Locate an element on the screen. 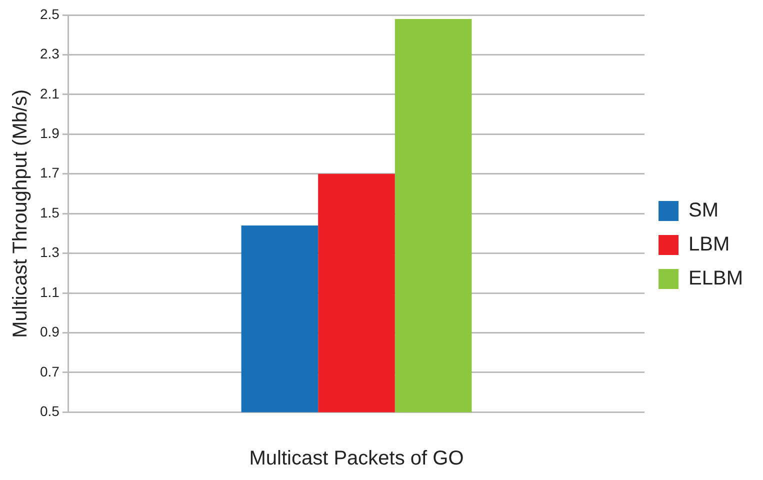  y-tick-label: 0.7 is located at coordinates (50, 371).